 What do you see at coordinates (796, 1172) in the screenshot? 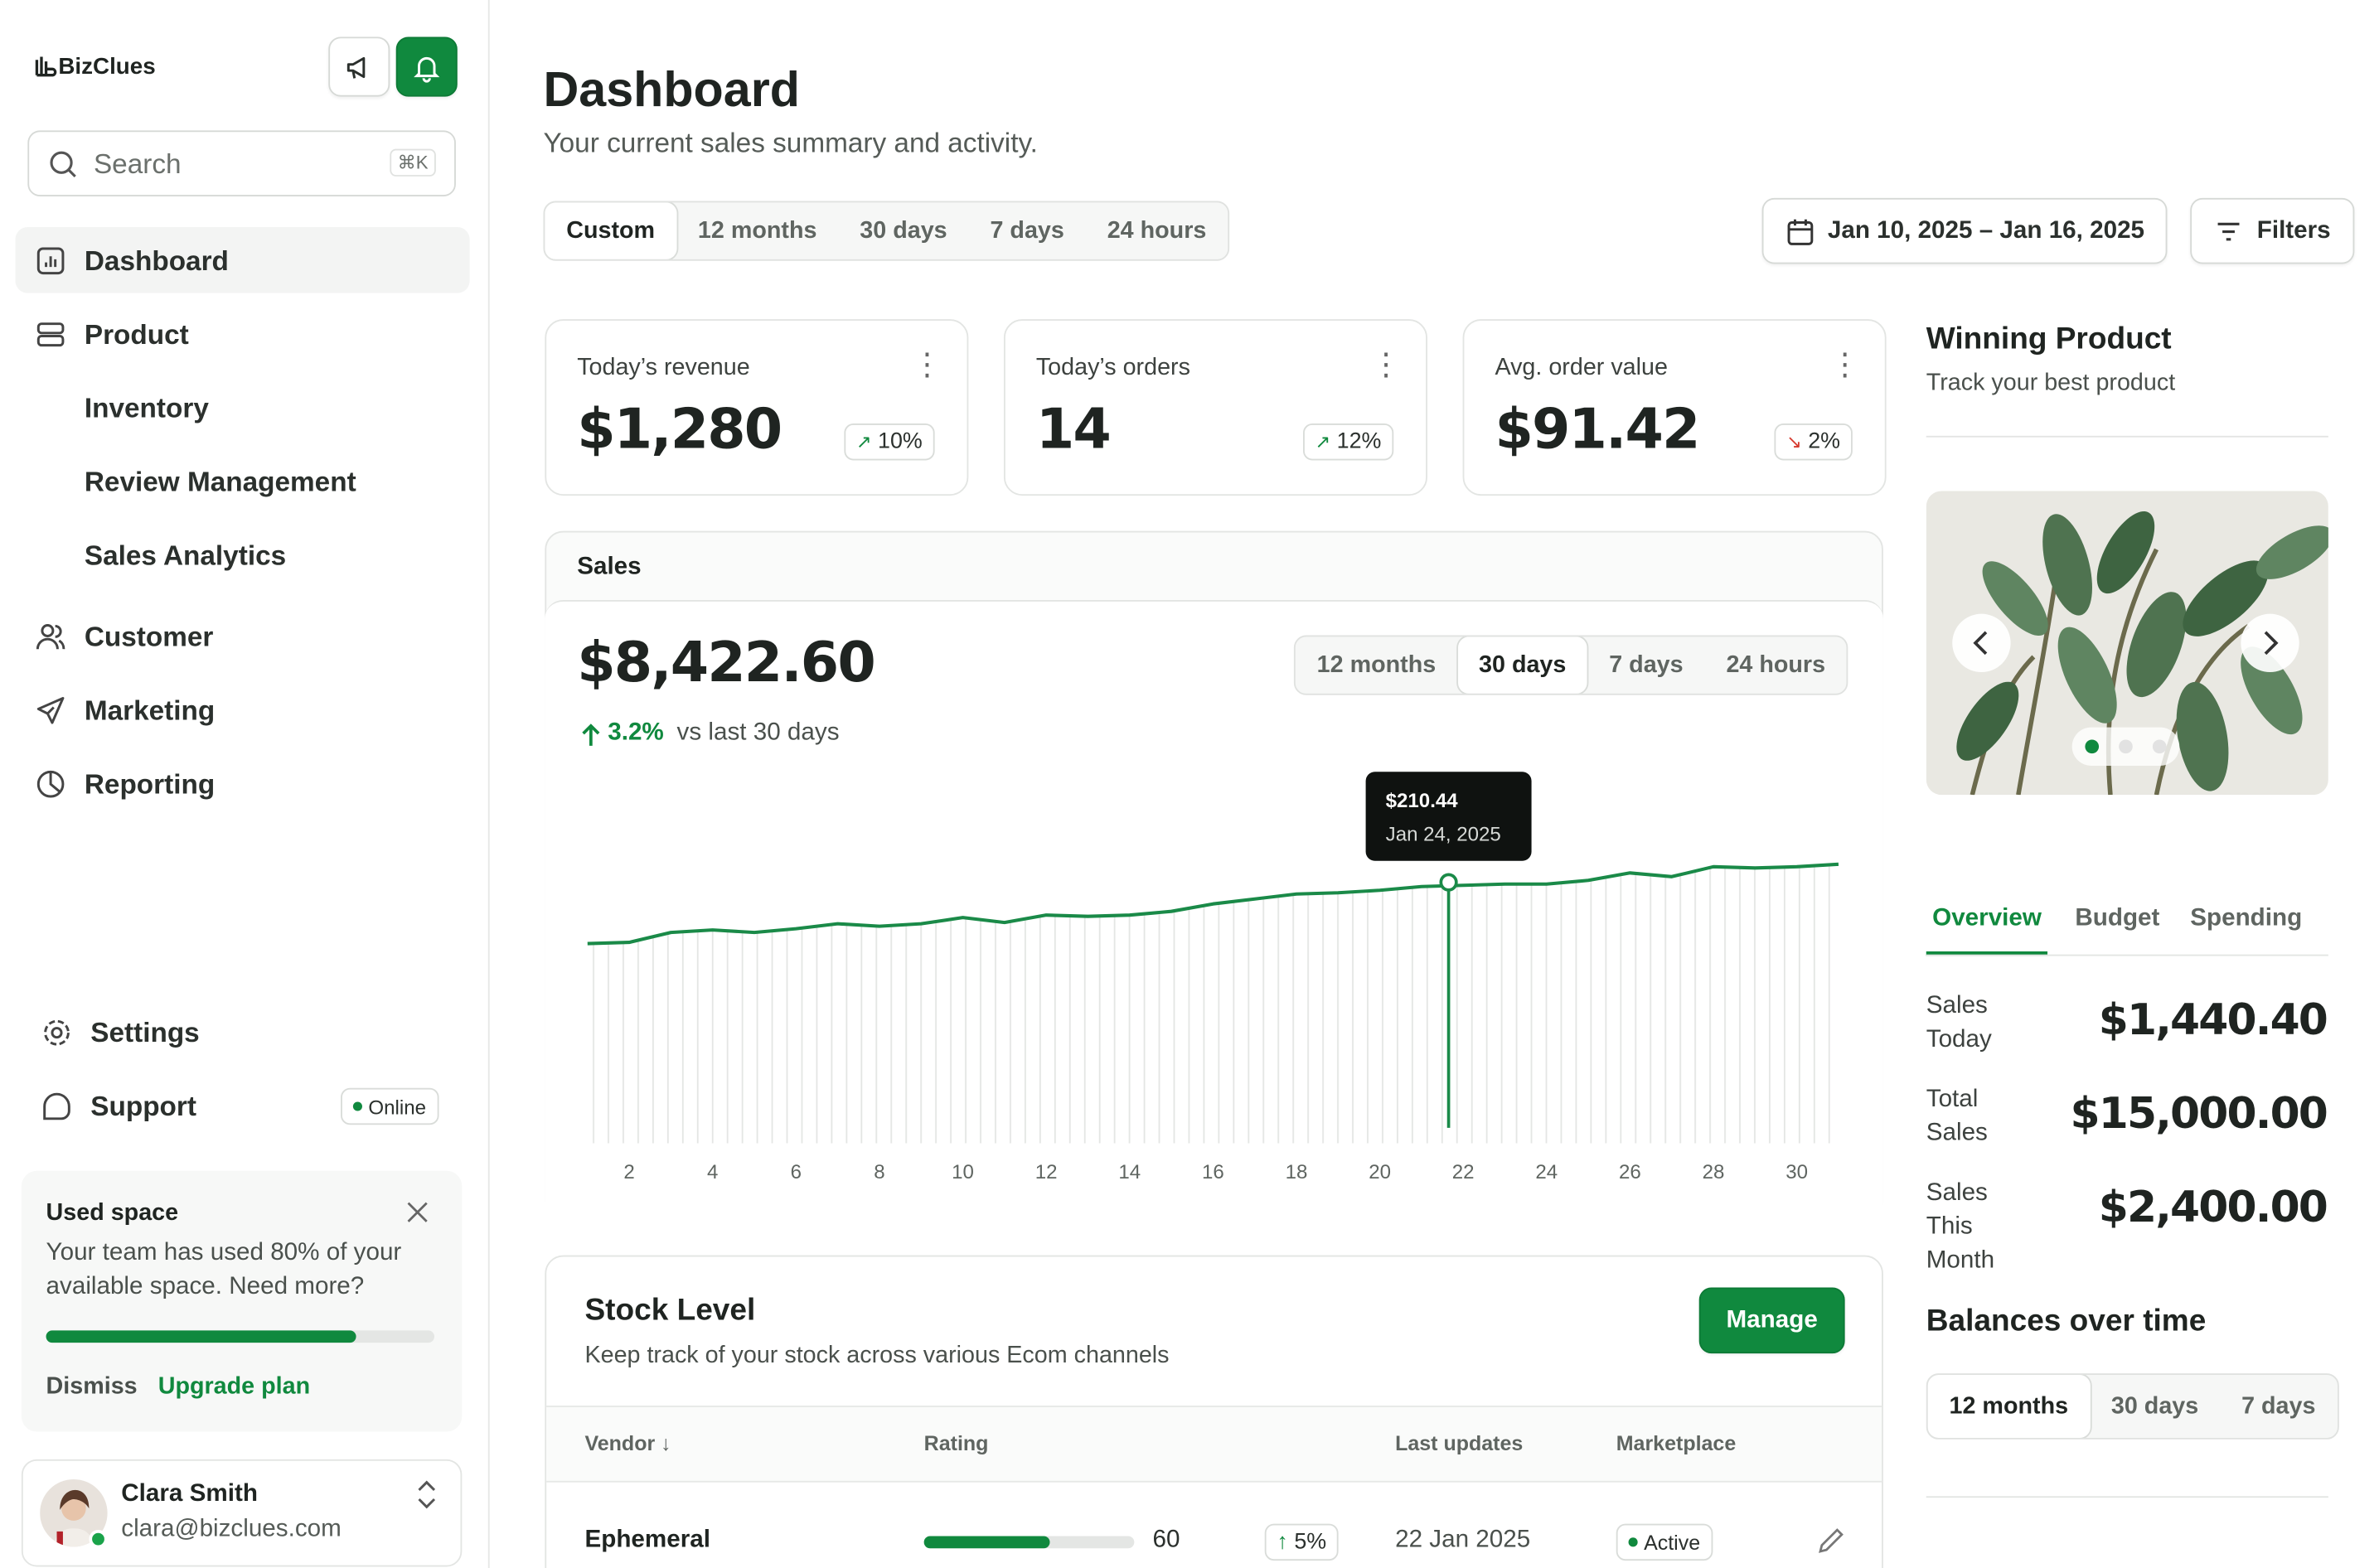
I see `x-tick-label: 6` at bounding box center [796, 1172].